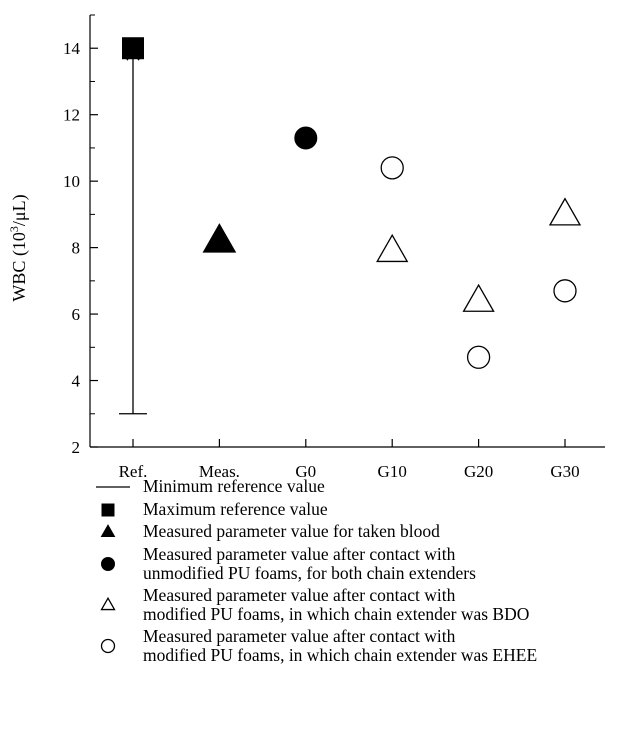 The width and height of the screenshot is (619, 755). Describe the element at coordinates (18, 247) in the screenshot. I see `y-axis-label: WBC (103/μL)` at that location.